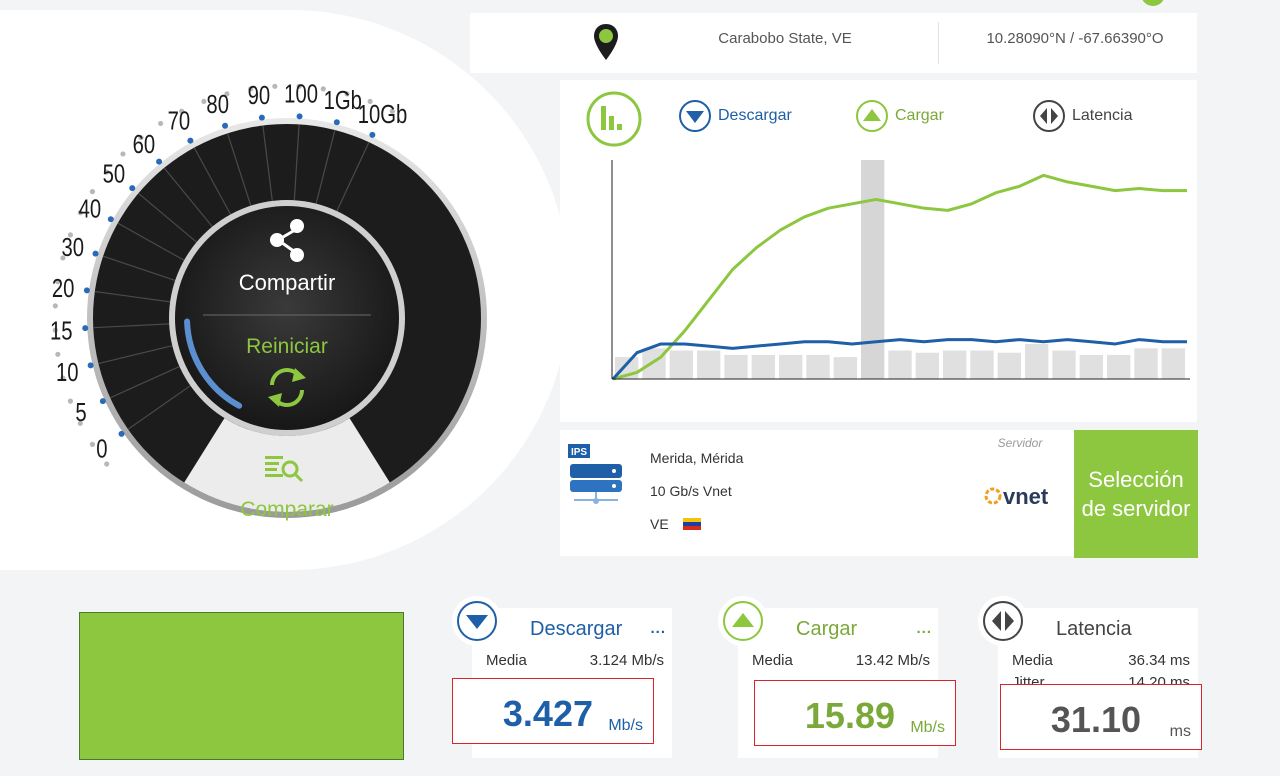 The height and width of the screenshot is (776, 1280). What do you see at coordinates (691, 524) in the screenshot?
I see `venezuela-flag-icon` at bounding box center [691, 524].